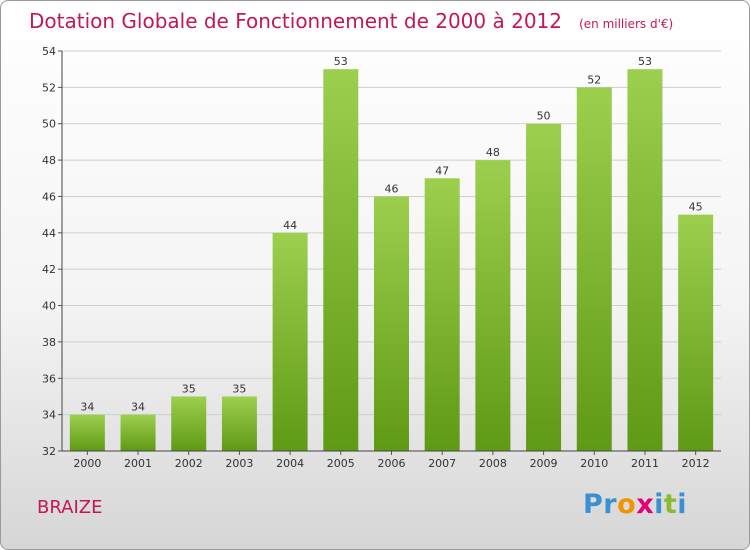  I want to click on y-tick-label: 40, so click(49, 306).